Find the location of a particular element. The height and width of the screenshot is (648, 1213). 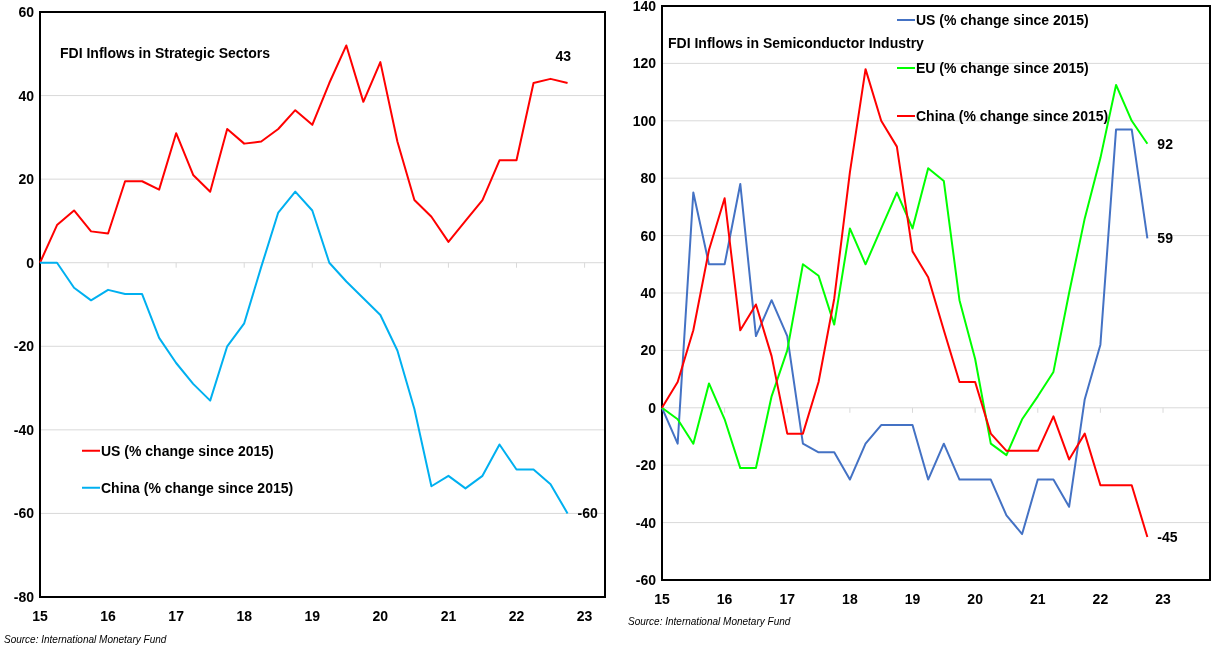

data-label: -45 is located at coordinates (1167, 536).